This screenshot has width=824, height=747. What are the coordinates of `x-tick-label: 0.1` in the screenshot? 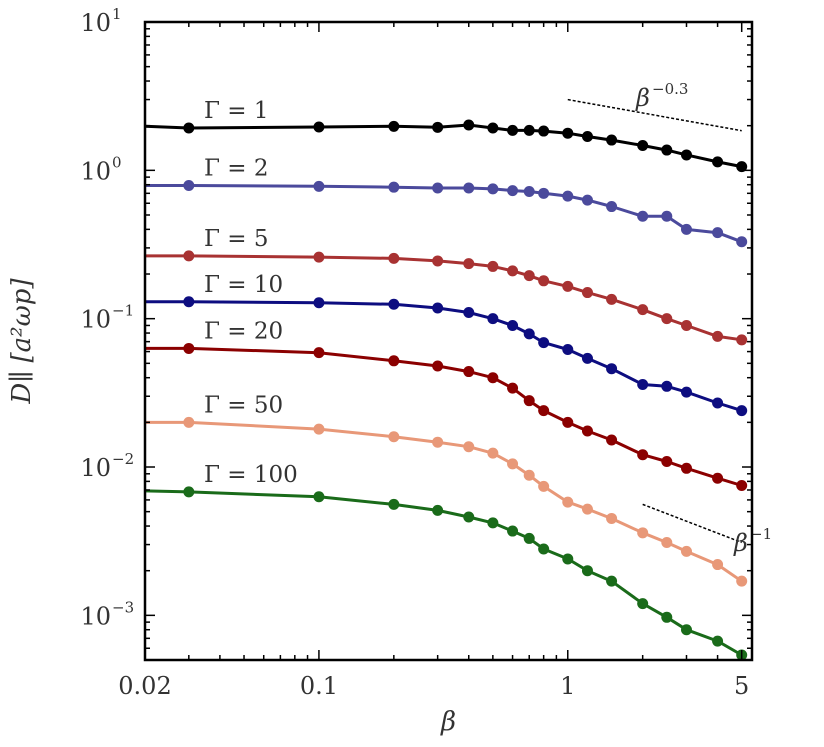 It's located at (319, 686).